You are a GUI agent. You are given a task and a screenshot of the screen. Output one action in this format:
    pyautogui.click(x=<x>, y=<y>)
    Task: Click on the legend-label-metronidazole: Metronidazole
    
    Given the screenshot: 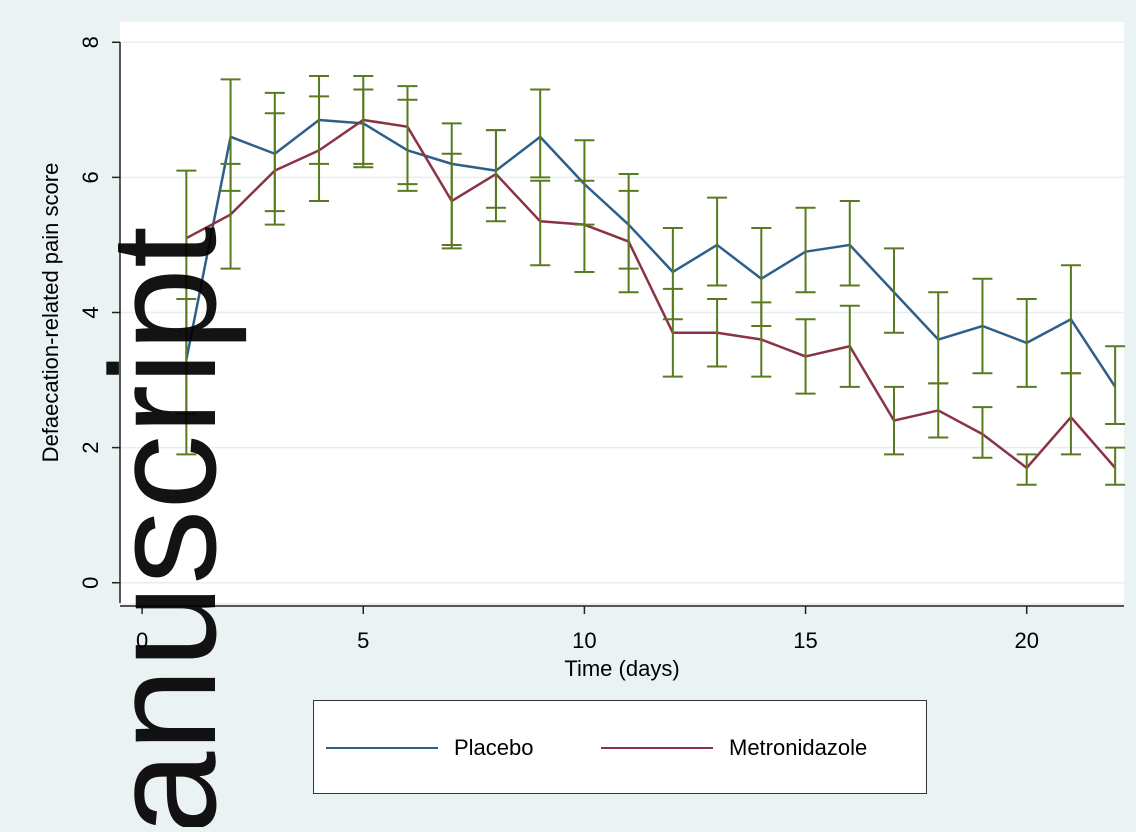 What is the action you would take?
    pyautogui.click(x=798, y=747)
    